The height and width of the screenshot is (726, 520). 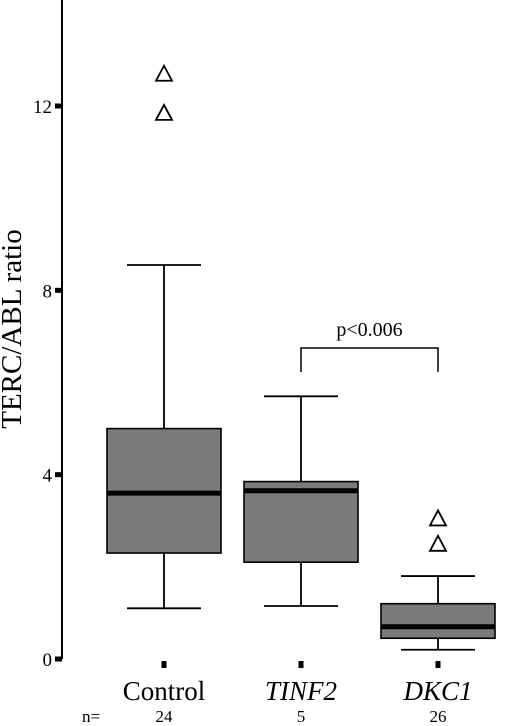 What do you see at coordinates (301, 691) in the screenshot?
I see `x-label-tinf2: TINF2` at bounding box center [301, 691].